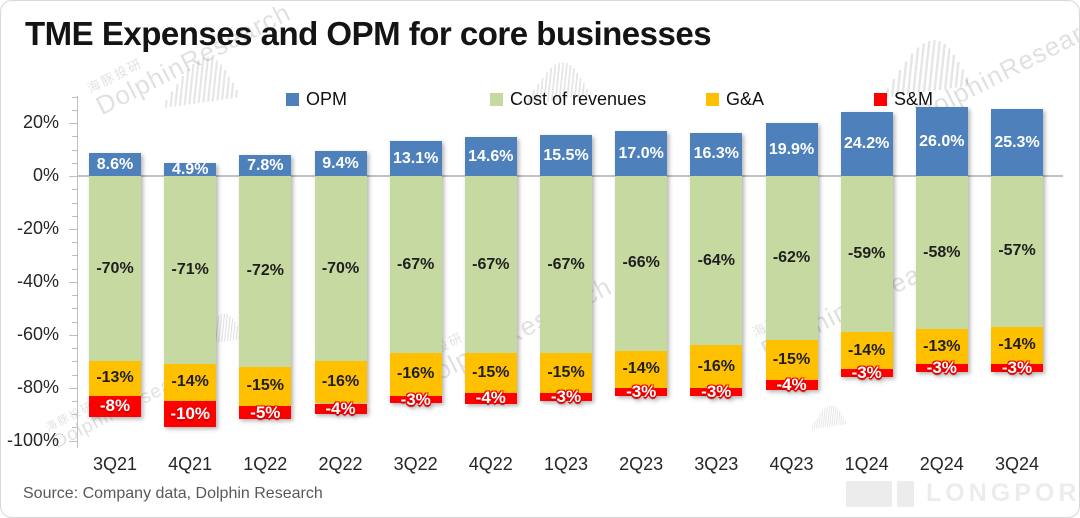 This screenshot has height=518, width=1080. What do you see at coordinates (566, 265) in the screenshot?
I see `bar-segment-cost-of-revenues-1q23: -67%` at bounding box center [566, 265].